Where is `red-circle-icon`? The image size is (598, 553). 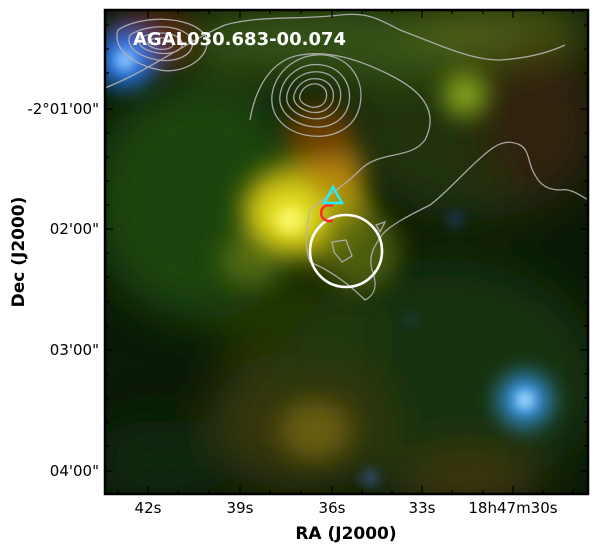 red-circle-icon is located at coordinates (326, 213).